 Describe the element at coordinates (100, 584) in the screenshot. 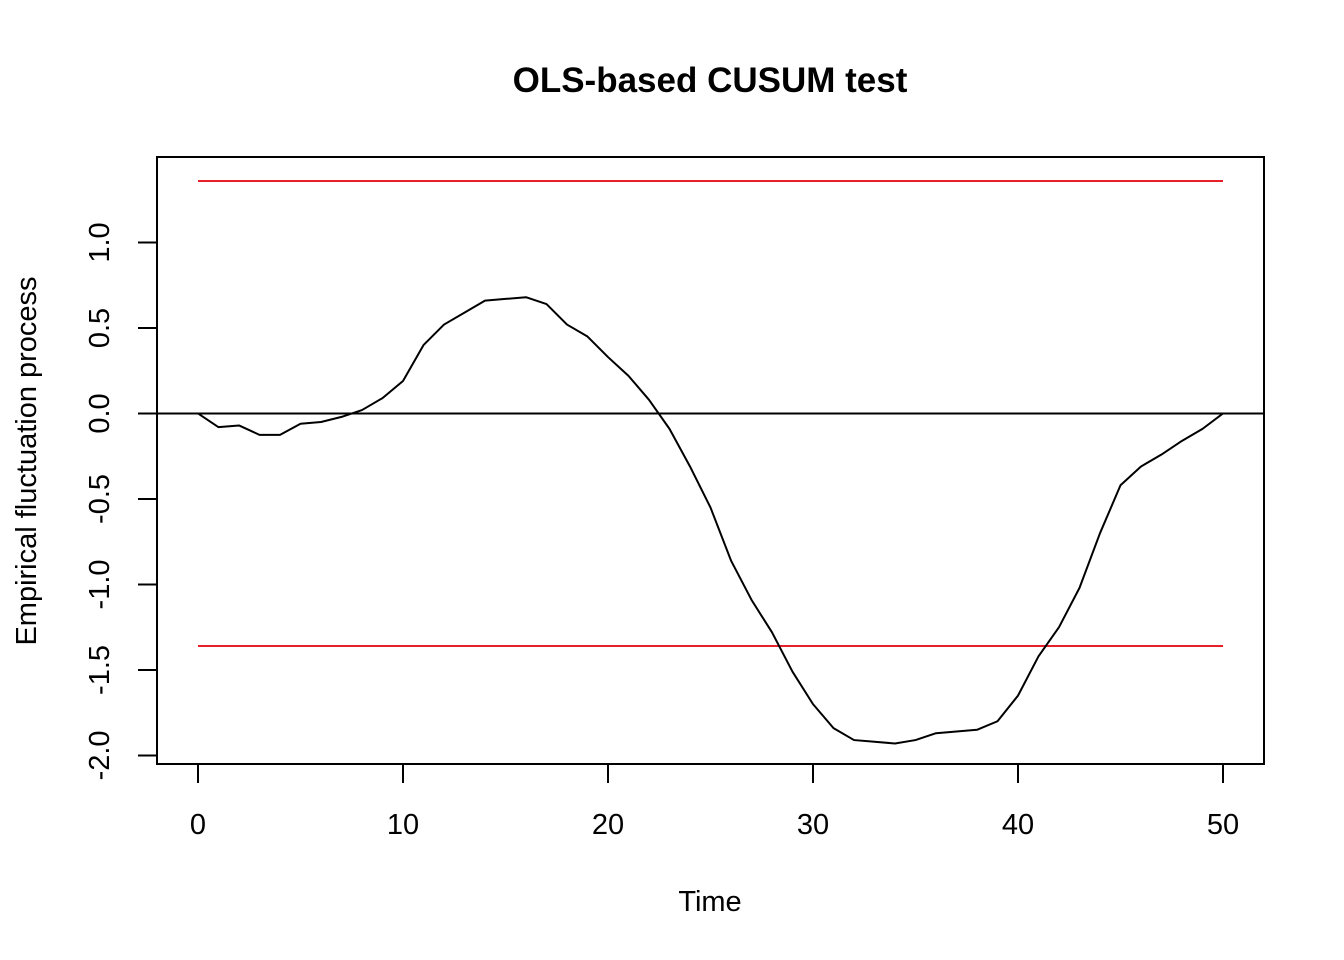

I see `y-tick-label: -1.0` at that location.